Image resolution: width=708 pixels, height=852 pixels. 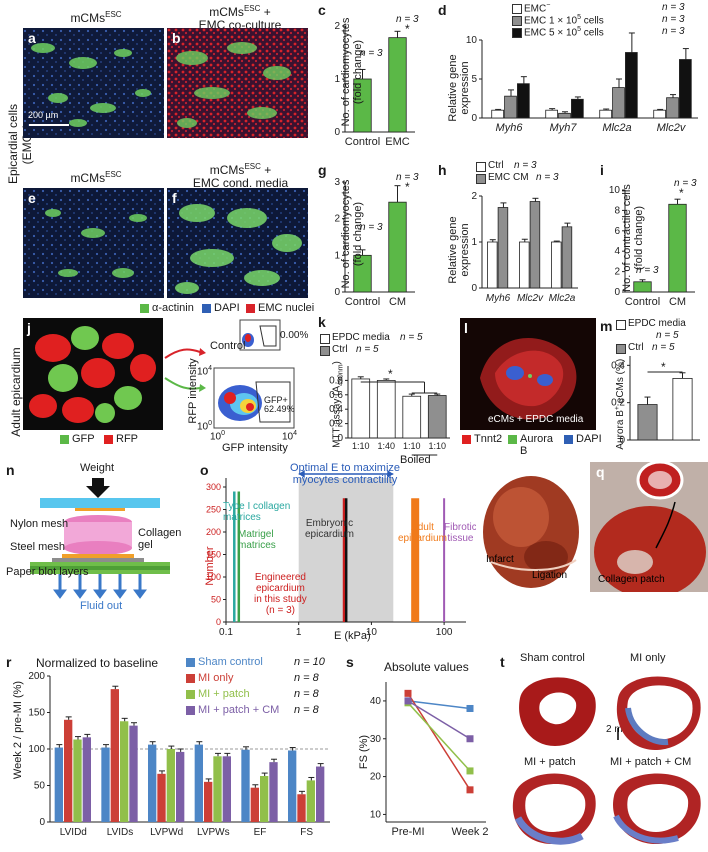 What do you see at coordinates (100, 538) in the screenshot?
I see `panel-n-diagram` at bounding box center [100, 538].